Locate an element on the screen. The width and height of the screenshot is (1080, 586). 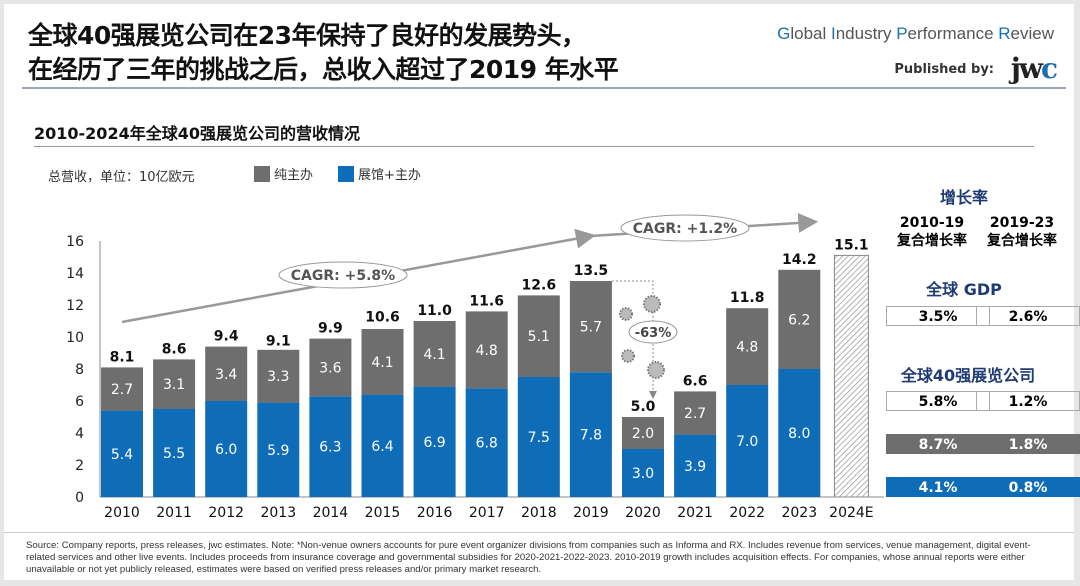
col1-header: 2010-19 复合增长率 is located at coordinates (932, 232).